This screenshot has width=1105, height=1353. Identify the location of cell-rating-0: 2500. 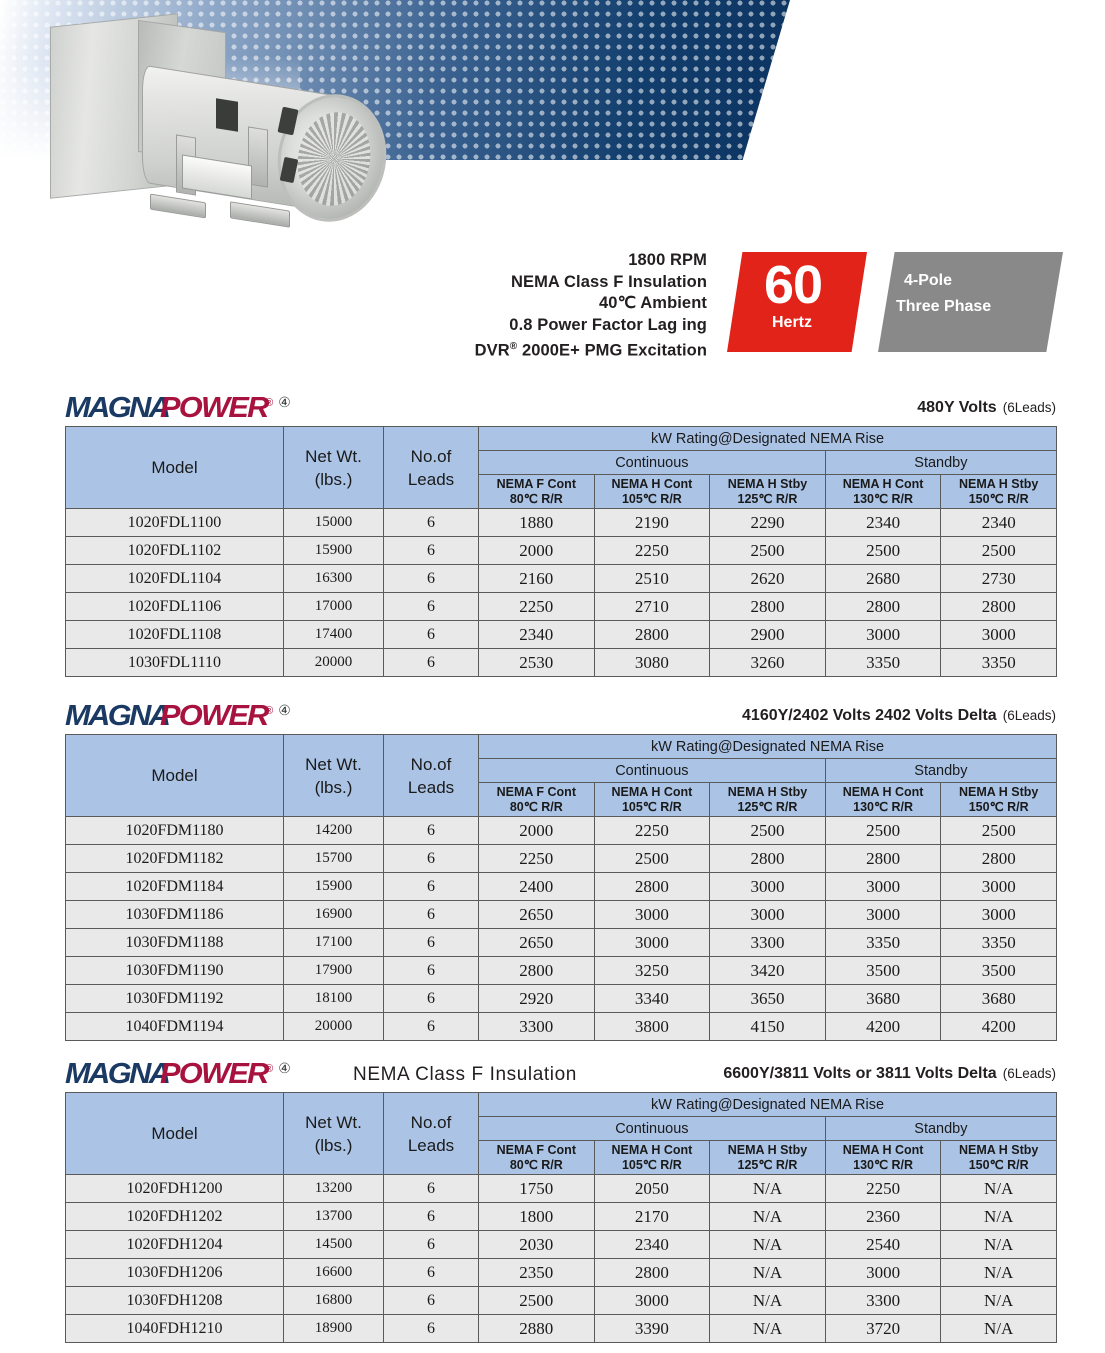
(536, 1300).